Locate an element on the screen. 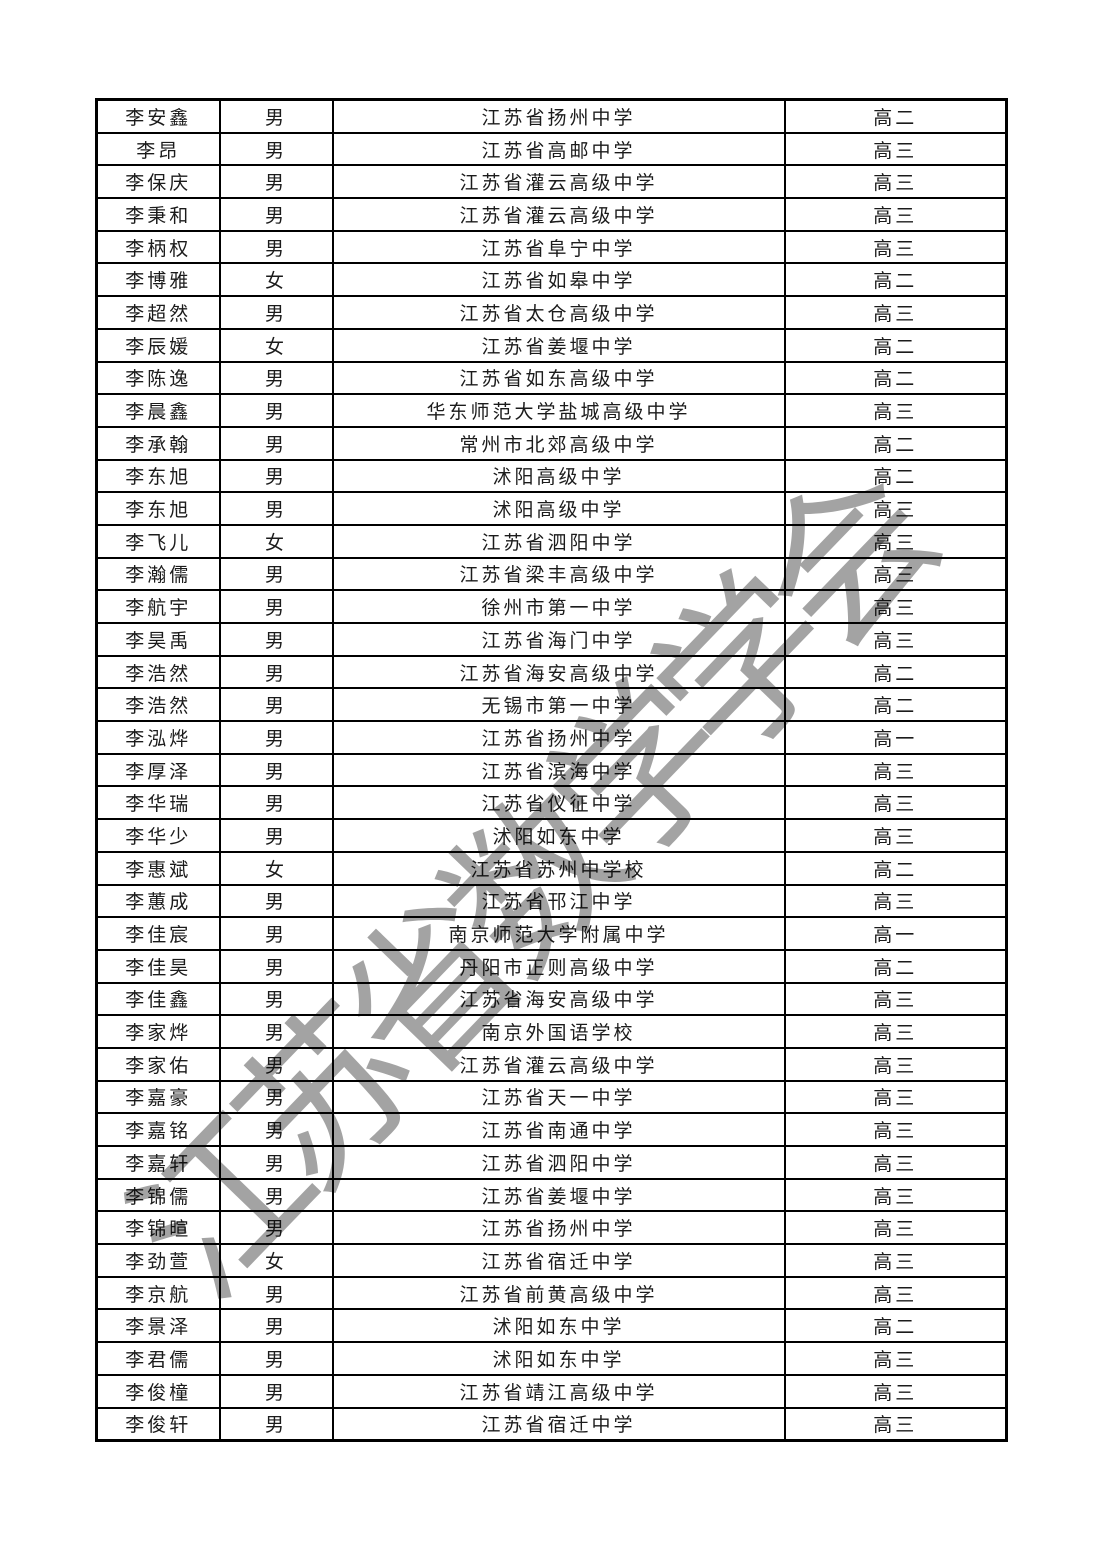  name-cell: 李承翰 is located at coordinates (158, 443).